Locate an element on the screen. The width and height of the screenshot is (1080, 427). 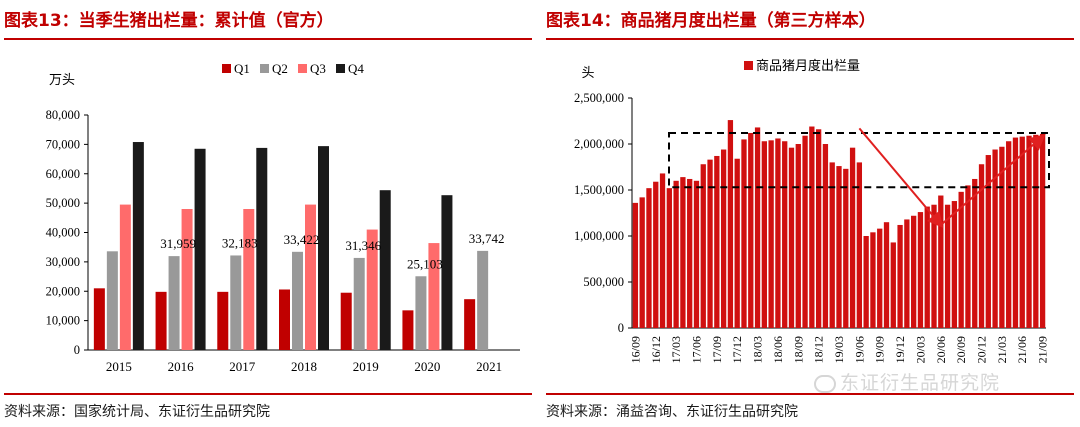
x-tick-label: 16/09 is located at coordinates (635, 349).